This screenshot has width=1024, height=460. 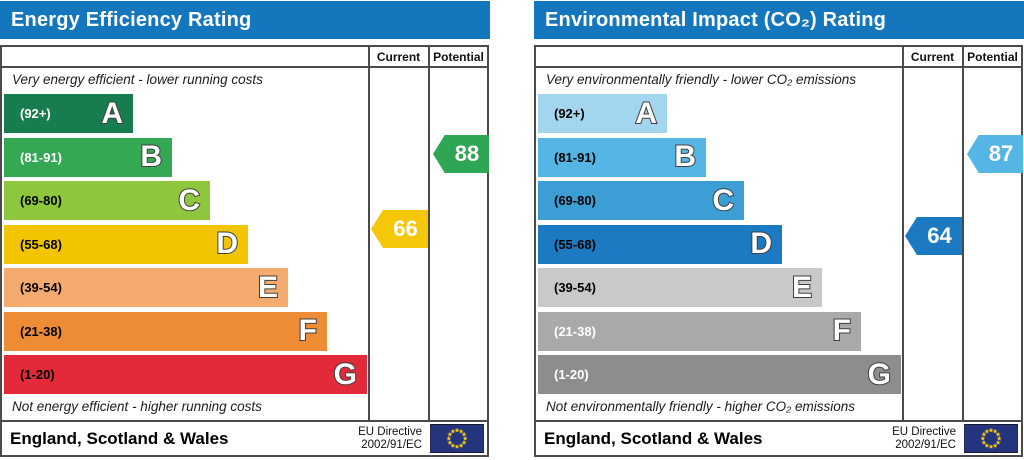 What do you see at coordinates (131, 19) in the screenshot?
I see `energy-panel-title: Energy Efficiency Rating` at bounding box center [131, 19].